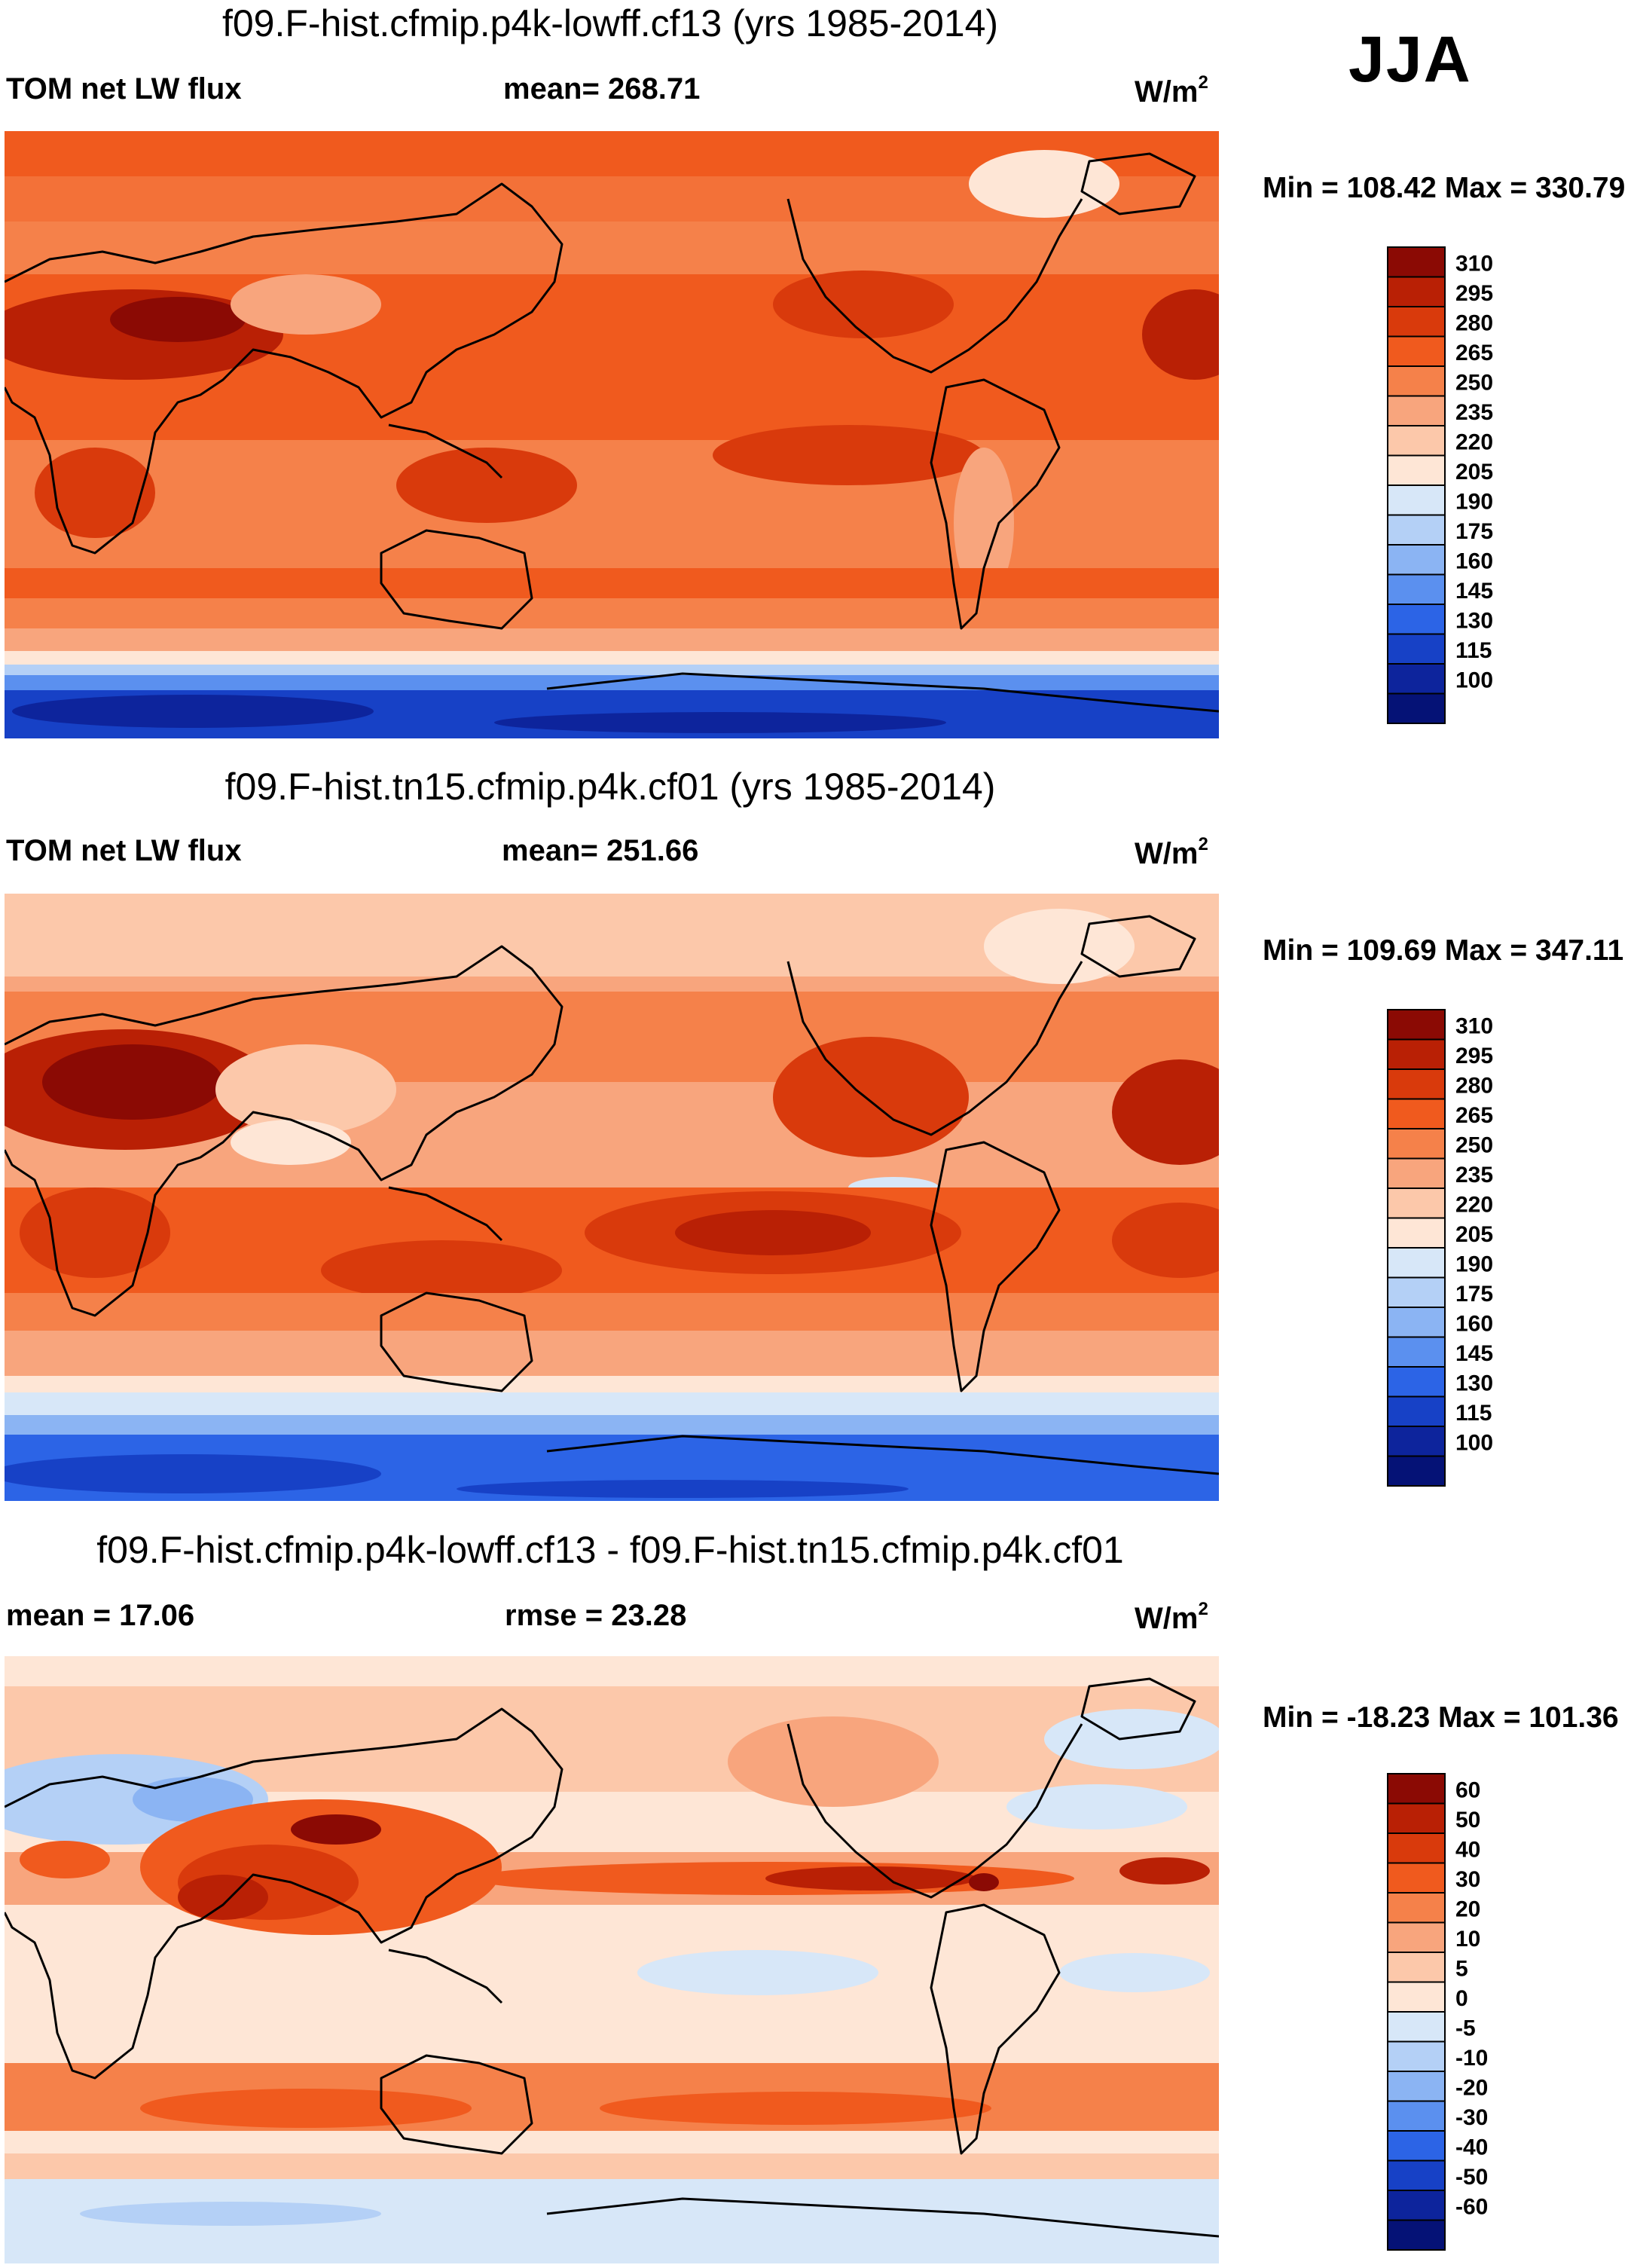 Image resolution: width=1634 pixels, height=2268 pixels. Describe the element at coordinates (600, 850) in the screenshot. I see `panel-2-mean-label: mean= 251.66` at that location.